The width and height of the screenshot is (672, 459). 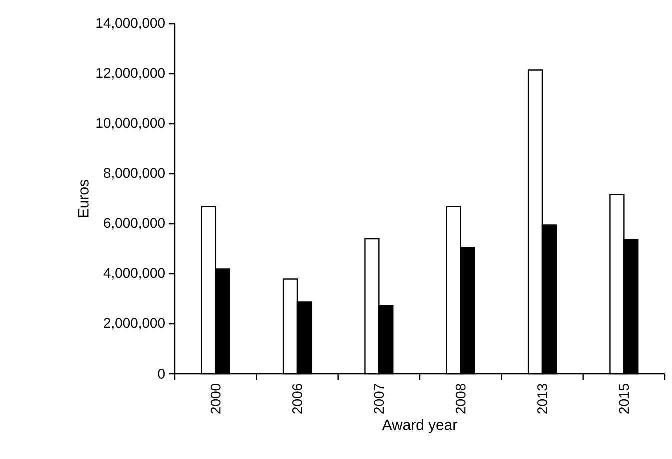 What do you see at coordinates (134, 324) in the screenshot?
I see `y-tick-label: 2,000,000` at bounding box center [134, 324].